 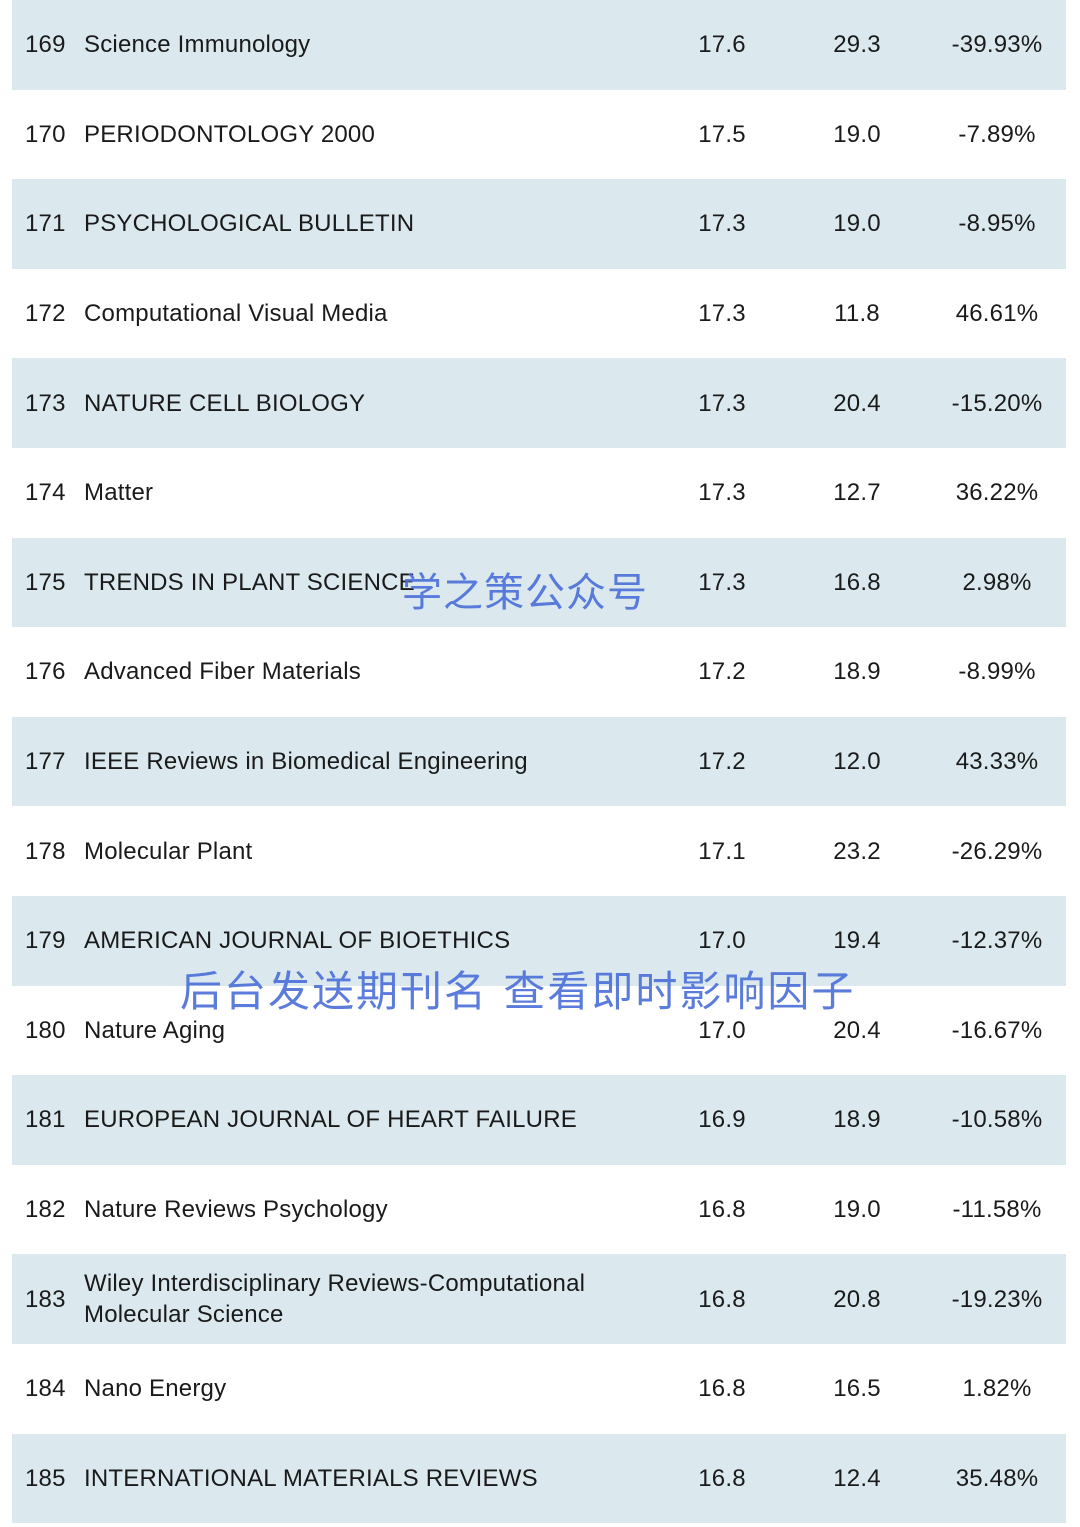 What do you see at coordinates (168, 851) in the screenshot?
I see `journal-name-cell: Molecular Plant` at bounding box center [168, 851].